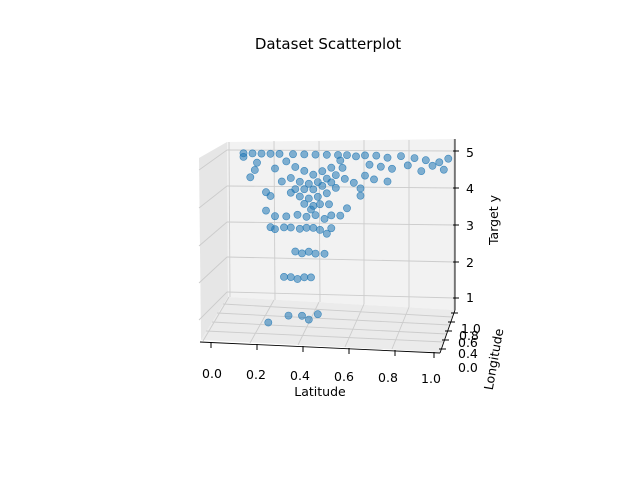 Image resolution: width=640 pixels, height=480 pixels. What do you see at coordinates (468, 353) in the screenshot?
I see `y-tick-label: 0.4` at bounding box center [468, 353].